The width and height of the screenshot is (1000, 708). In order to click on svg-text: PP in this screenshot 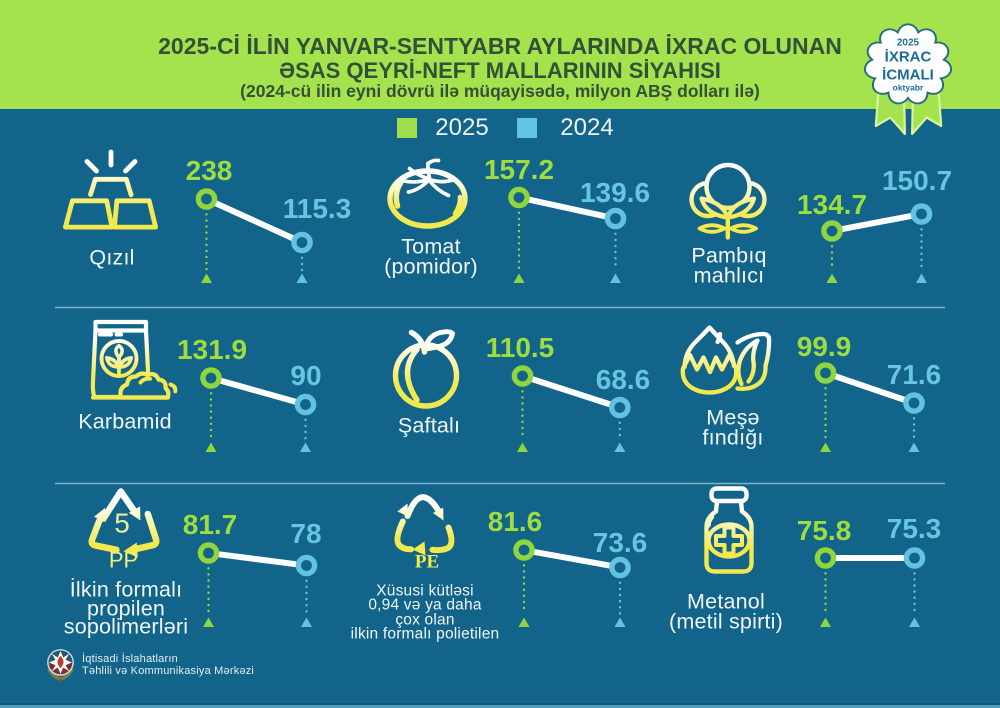, I will do `click(123, 560)`.